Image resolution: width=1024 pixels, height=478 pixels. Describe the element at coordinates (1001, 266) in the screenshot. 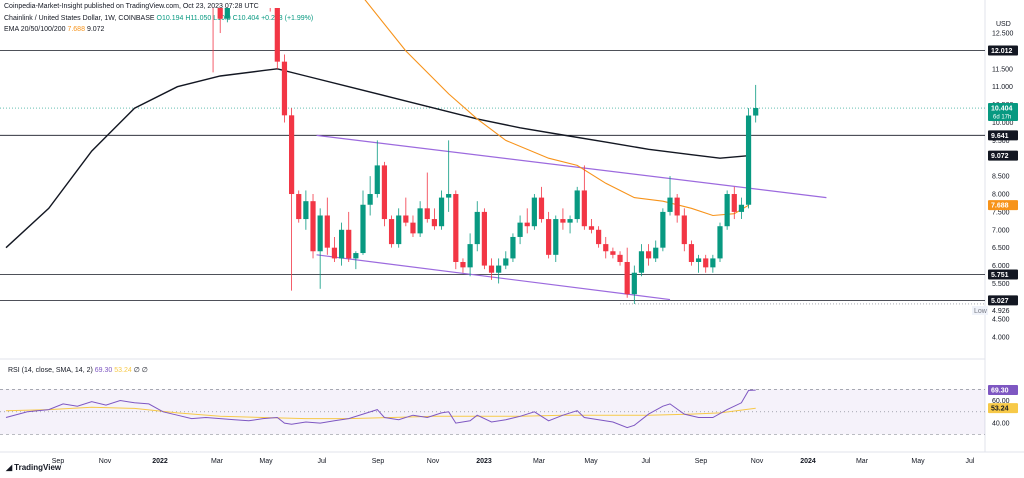

I see `price-tick-label: 6.000` at that location.